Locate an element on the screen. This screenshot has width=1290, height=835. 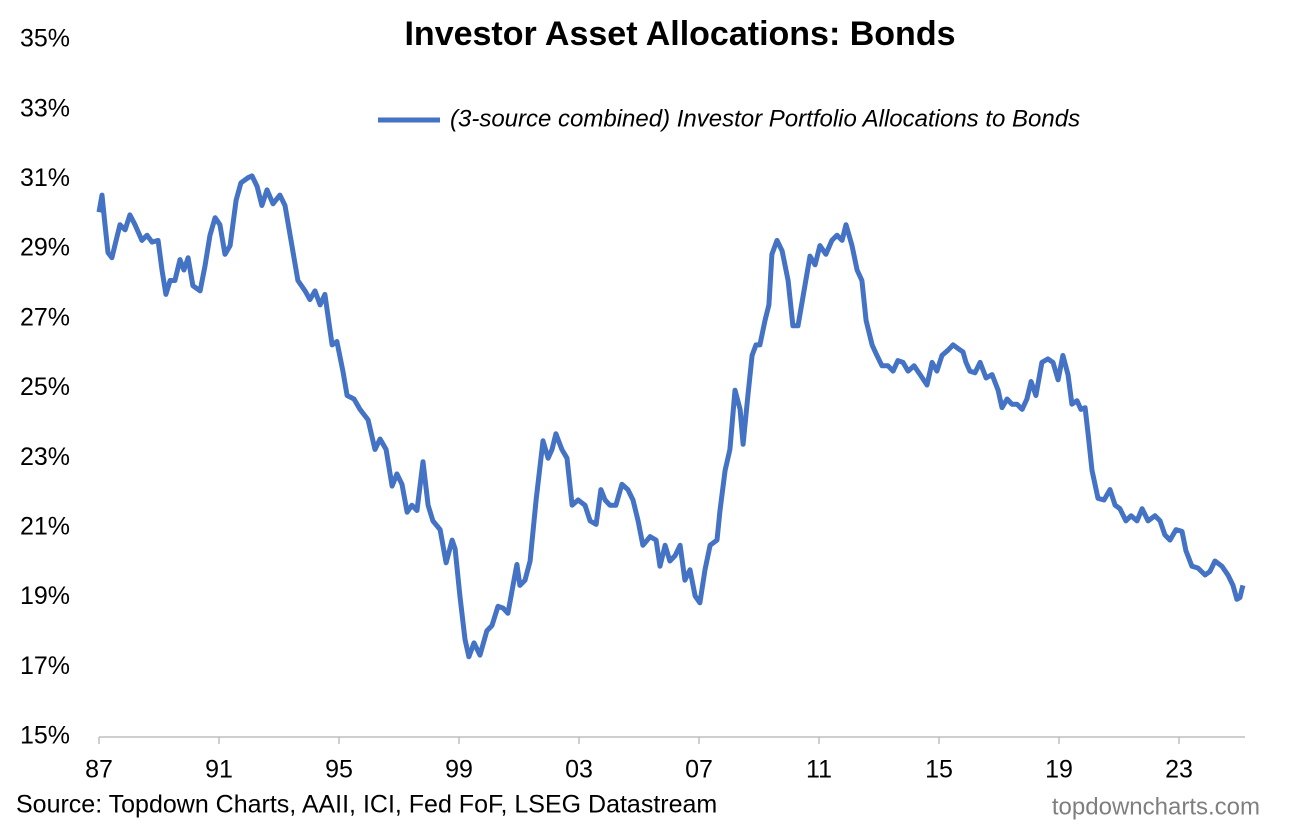
x-tick-label: 19 is located at coordinates (1059, 770).